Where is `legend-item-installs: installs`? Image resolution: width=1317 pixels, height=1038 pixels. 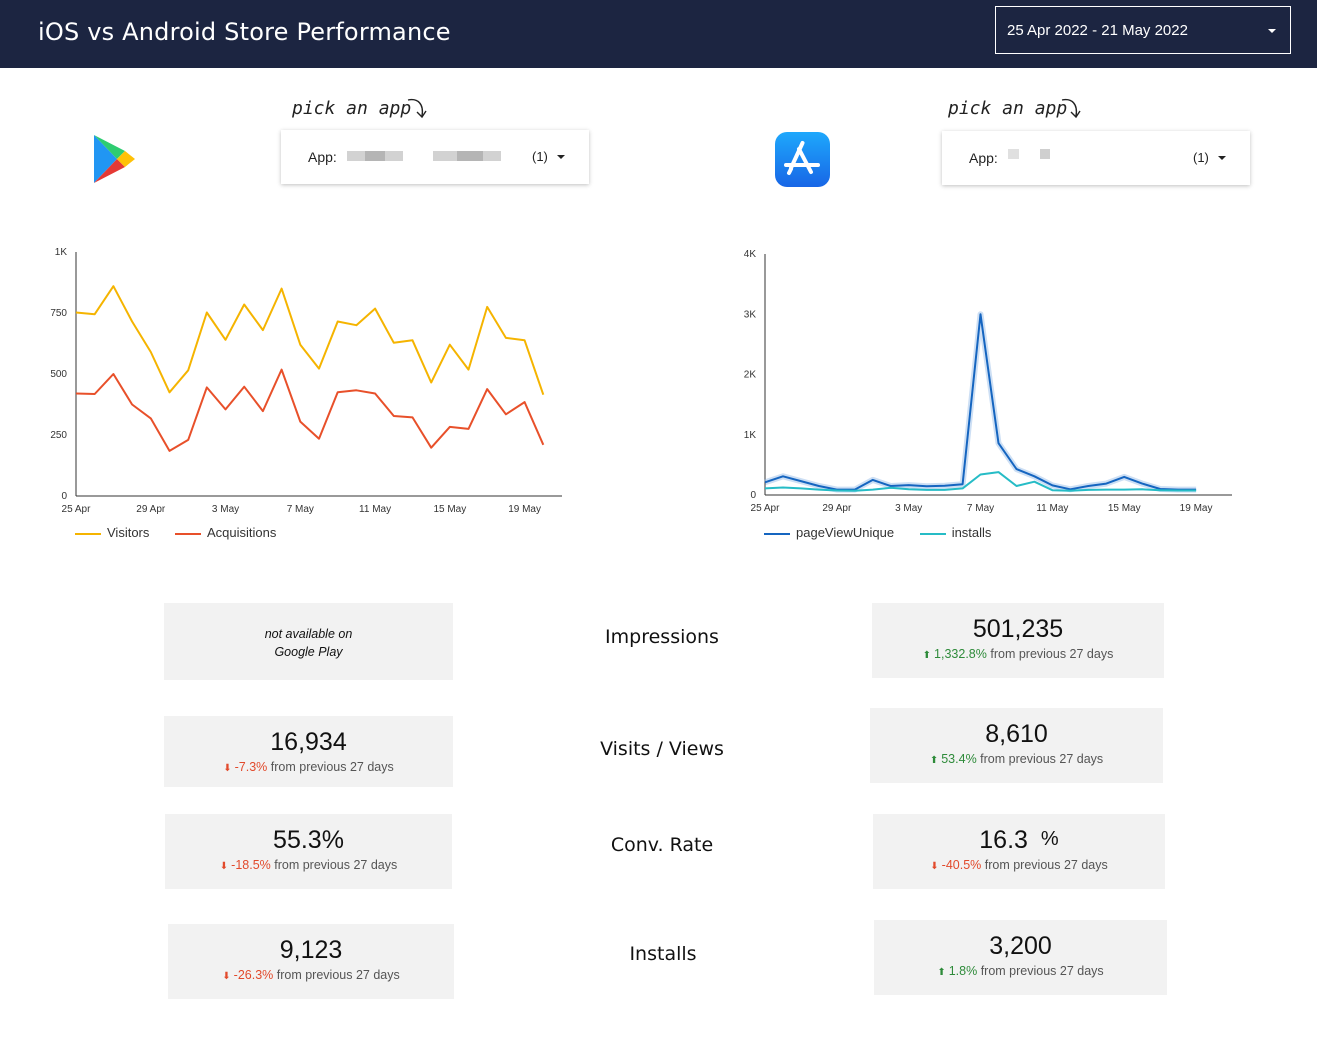
legend-item-installs: installs is located at coordinates (955, 532).